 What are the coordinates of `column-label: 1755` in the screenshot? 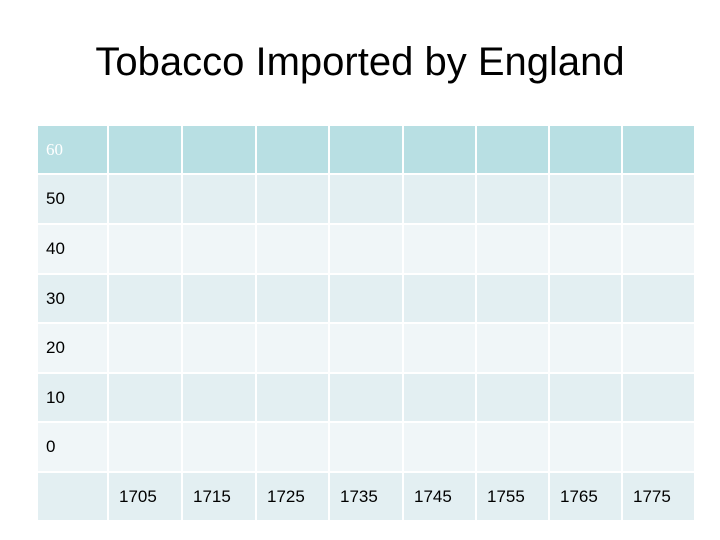 It's located at (512, 496).